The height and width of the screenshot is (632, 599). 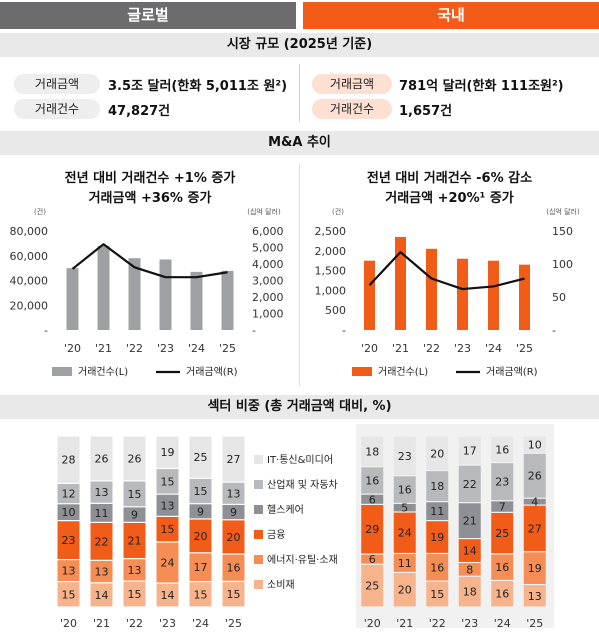 What do you see at coordinates (455, 526) in the screenshot?
I see `domestic-sector-panel` at bounding box center [455, 526].